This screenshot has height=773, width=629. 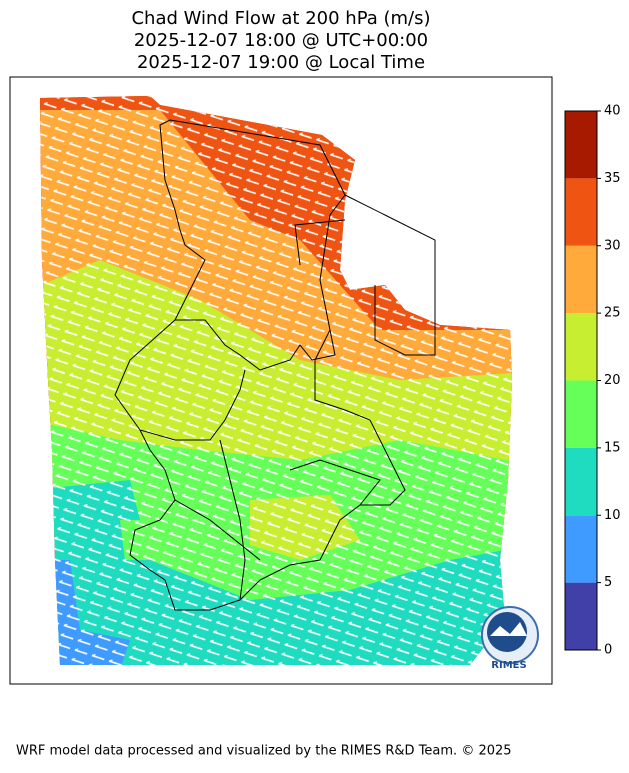 I want to click on title-line: Chad Wind Flow at 200 hPa (m/s), so click(x=280, y=18).